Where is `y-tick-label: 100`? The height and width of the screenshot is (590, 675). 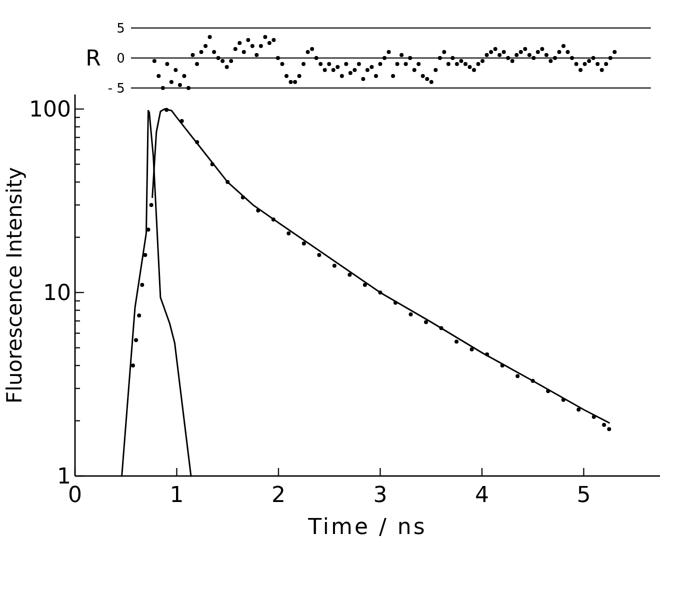
y-tick-label: 100 is located at coordinates (50, 110).